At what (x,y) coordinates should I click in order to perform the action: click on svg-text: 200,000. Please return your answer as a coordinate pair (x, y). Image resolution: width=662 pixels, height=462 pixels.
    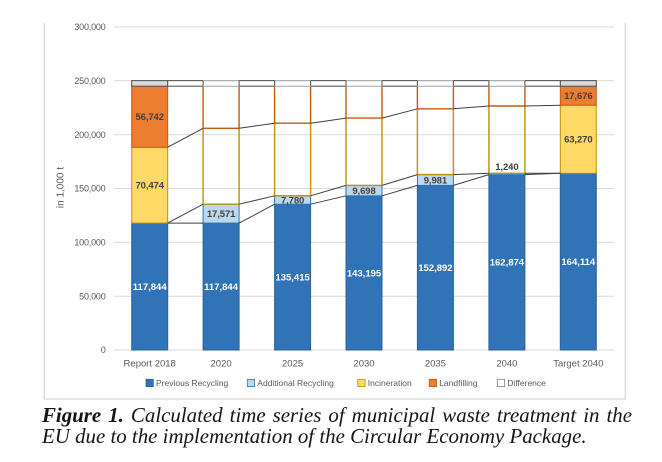
    Looking at the image, I should click on (89, 135).